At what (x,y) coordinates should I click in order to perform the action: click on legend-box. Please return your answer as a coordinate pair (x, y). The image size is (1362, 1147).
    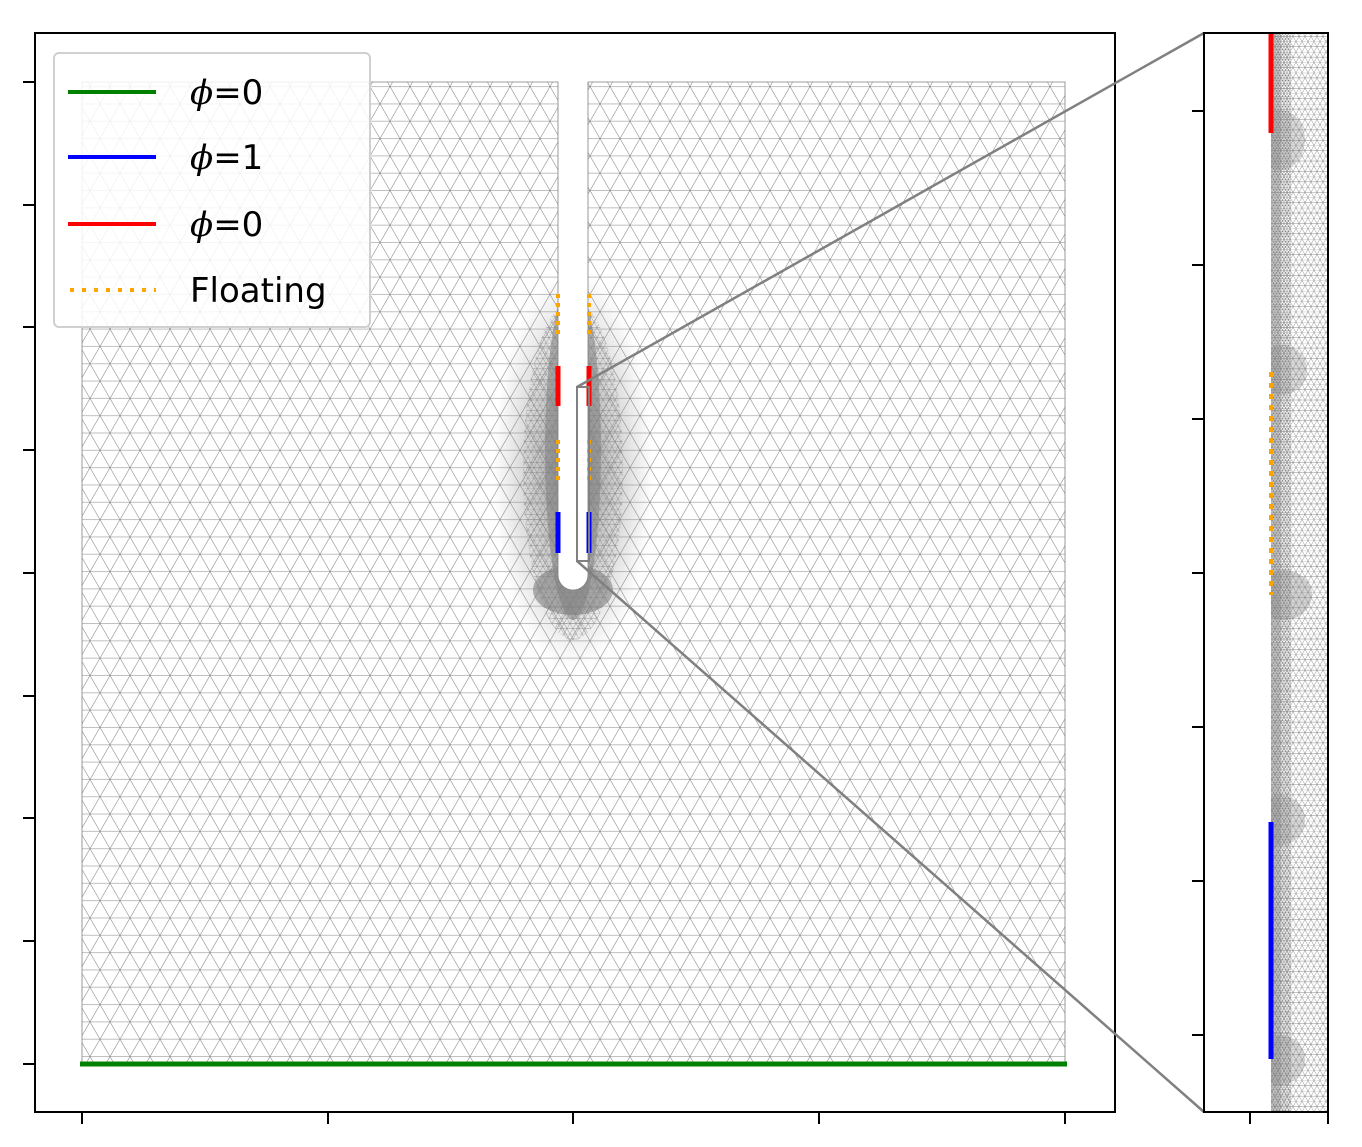
    Looking at the image, I should click on (212, 190).